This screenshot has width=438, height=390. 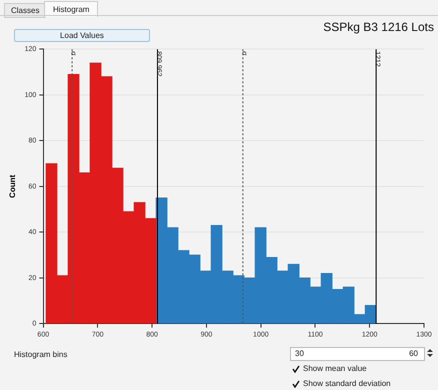 I want to click on text: 30, so click(x=299, y=353).